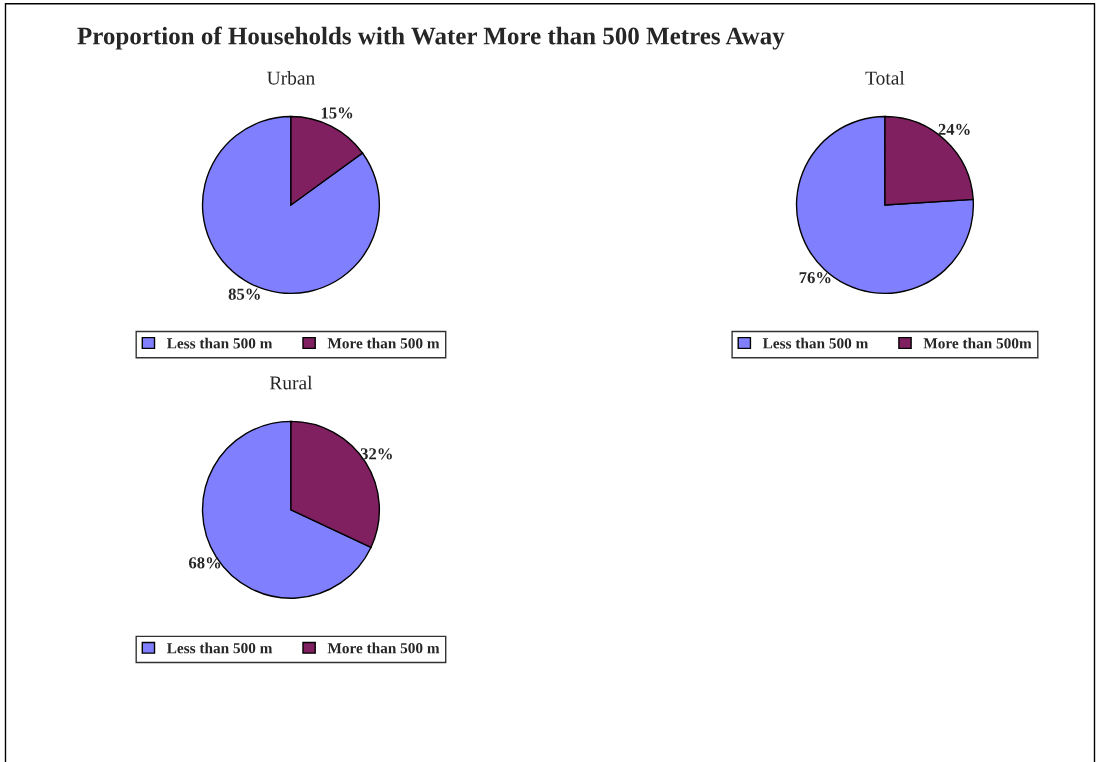 This screenshot has width=1100, height=762. What do you see at coordinates (205, 563) in the screenshot?
I see `data-label: 68%` at bounding box center [205, 563].